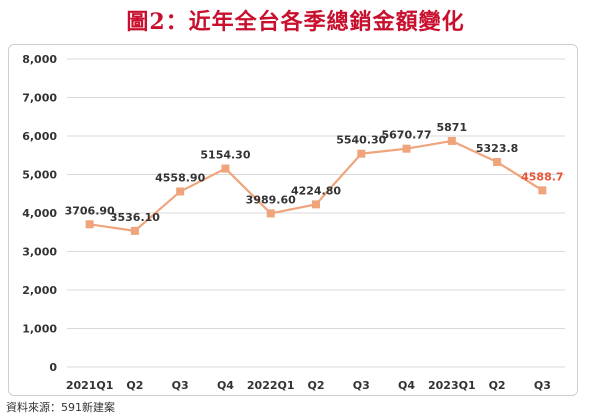 This screenshot has height=417, width=591. What do you see at coordinates (271, 199) in the screenshot?
I see `data-label: 3989.60` at bounding box center [271, 199].